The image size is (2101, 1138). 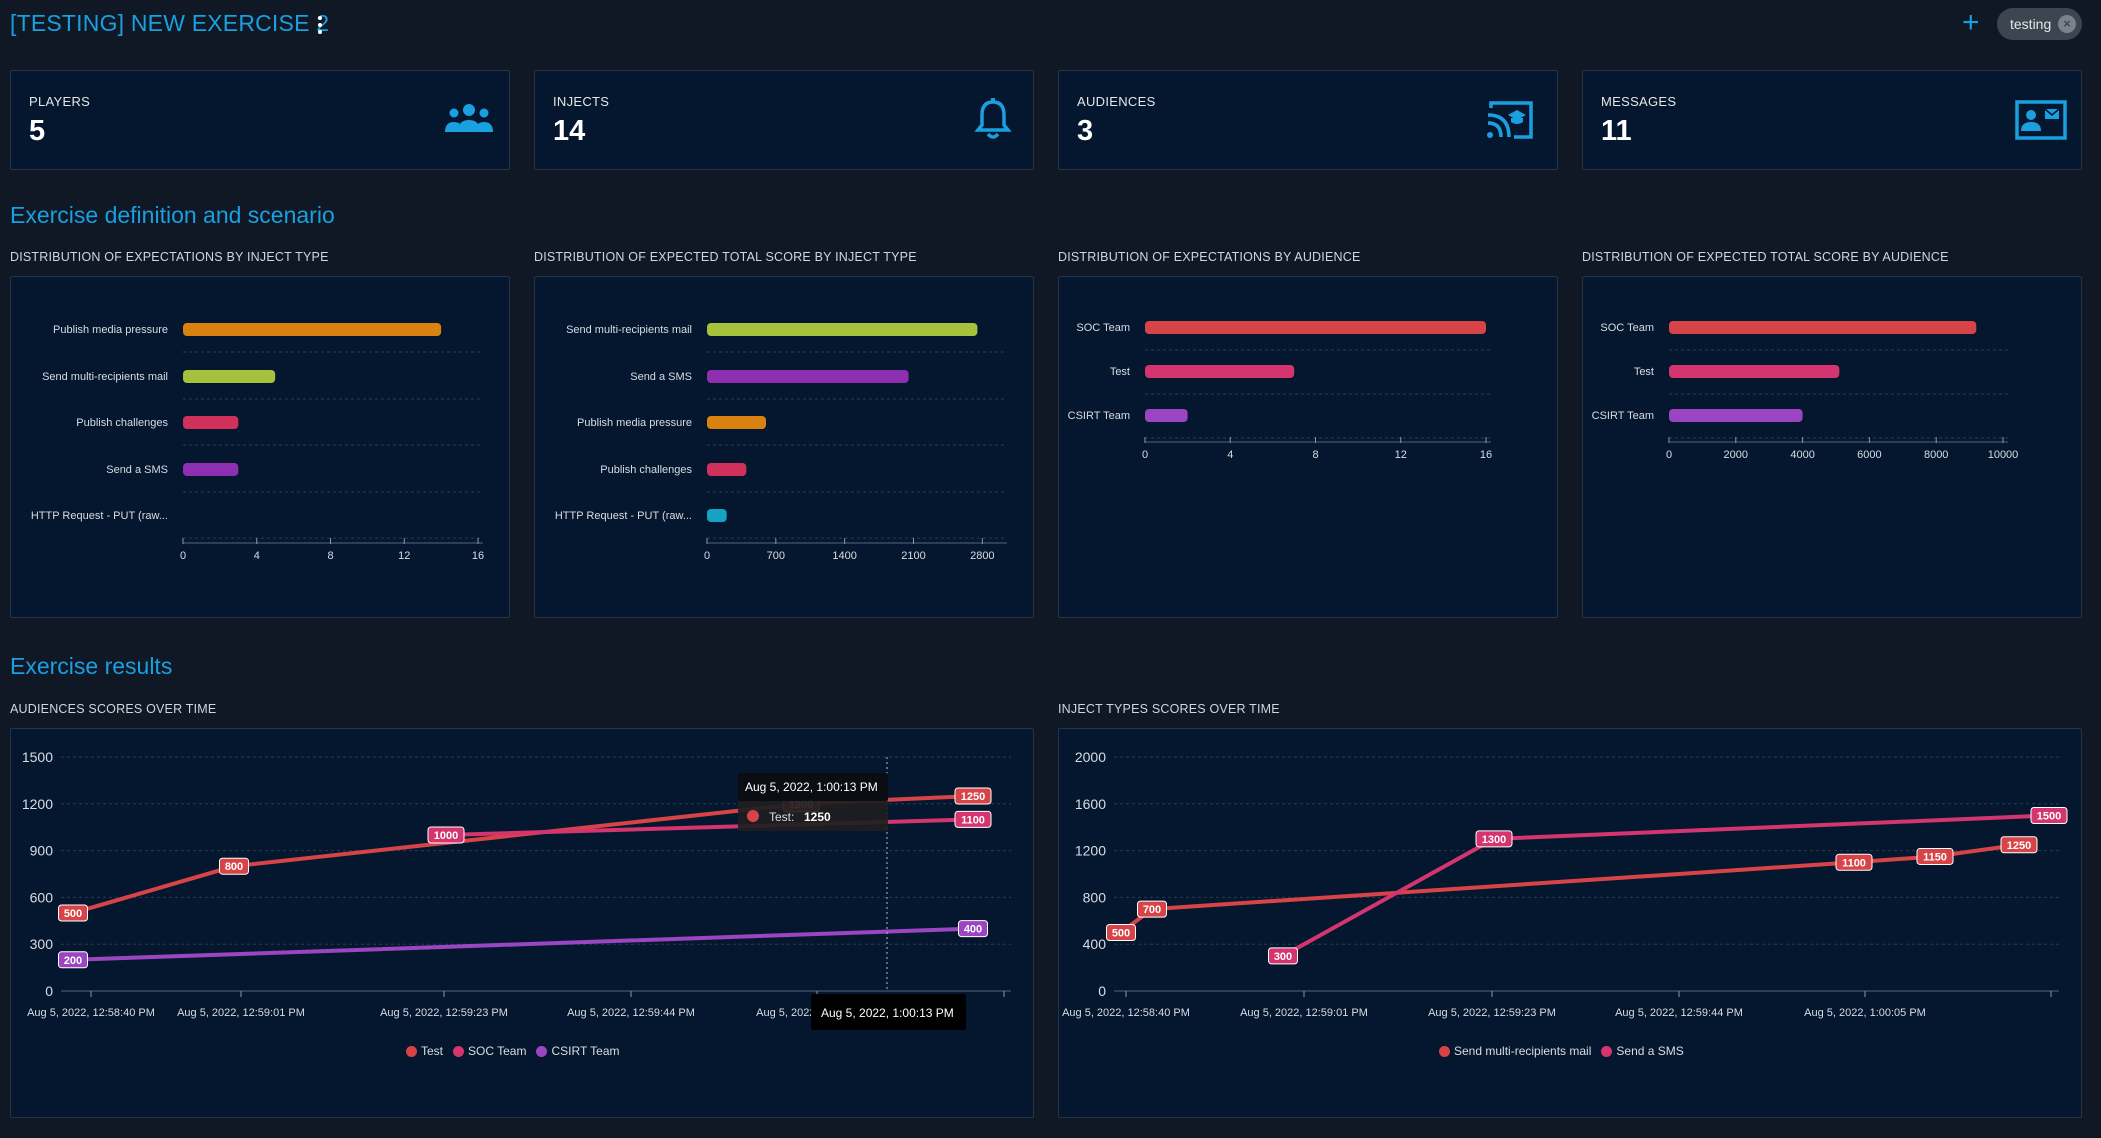 What do you see at coordinates (49, 991) in the screenshot?
I see `y-tick-label: 0` at bounding box center [49, 991].